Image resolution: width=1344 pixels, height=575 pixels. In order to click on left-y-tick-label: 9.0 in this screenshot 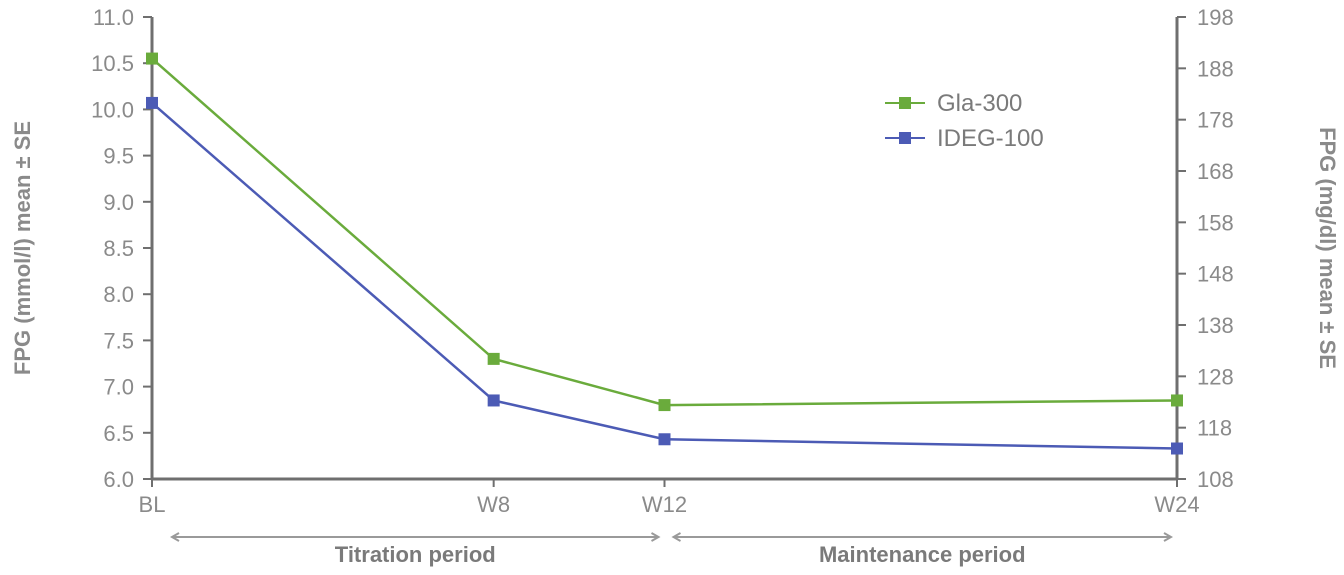, I will do `click(118, 202)`.